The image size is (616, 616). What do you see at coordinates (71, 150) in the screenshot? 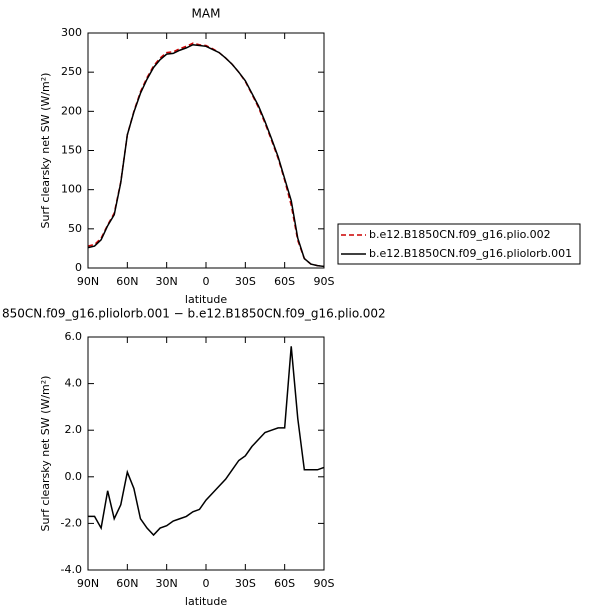
I see `y-tick-label: 150` at bounding box center [71, 150].